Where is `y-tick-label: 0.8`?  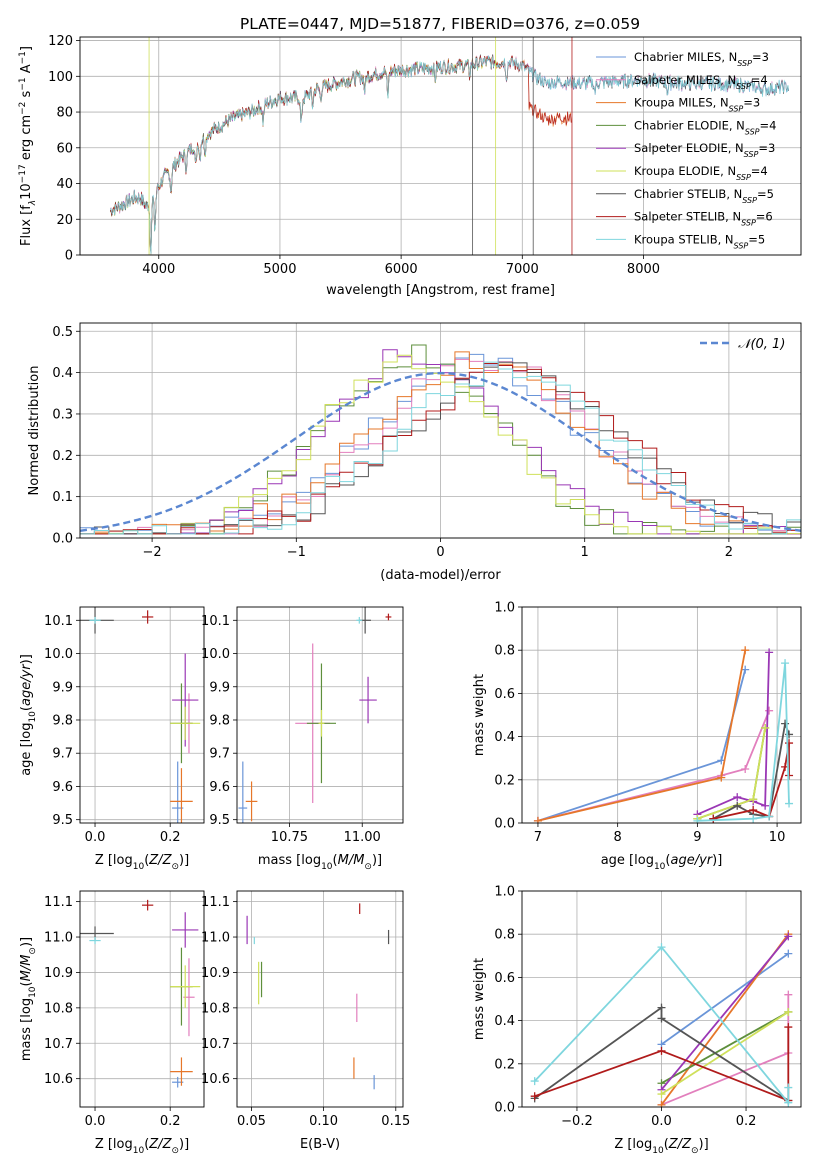 y-tick-label: 0.8 is located at coordinates (504, 651).